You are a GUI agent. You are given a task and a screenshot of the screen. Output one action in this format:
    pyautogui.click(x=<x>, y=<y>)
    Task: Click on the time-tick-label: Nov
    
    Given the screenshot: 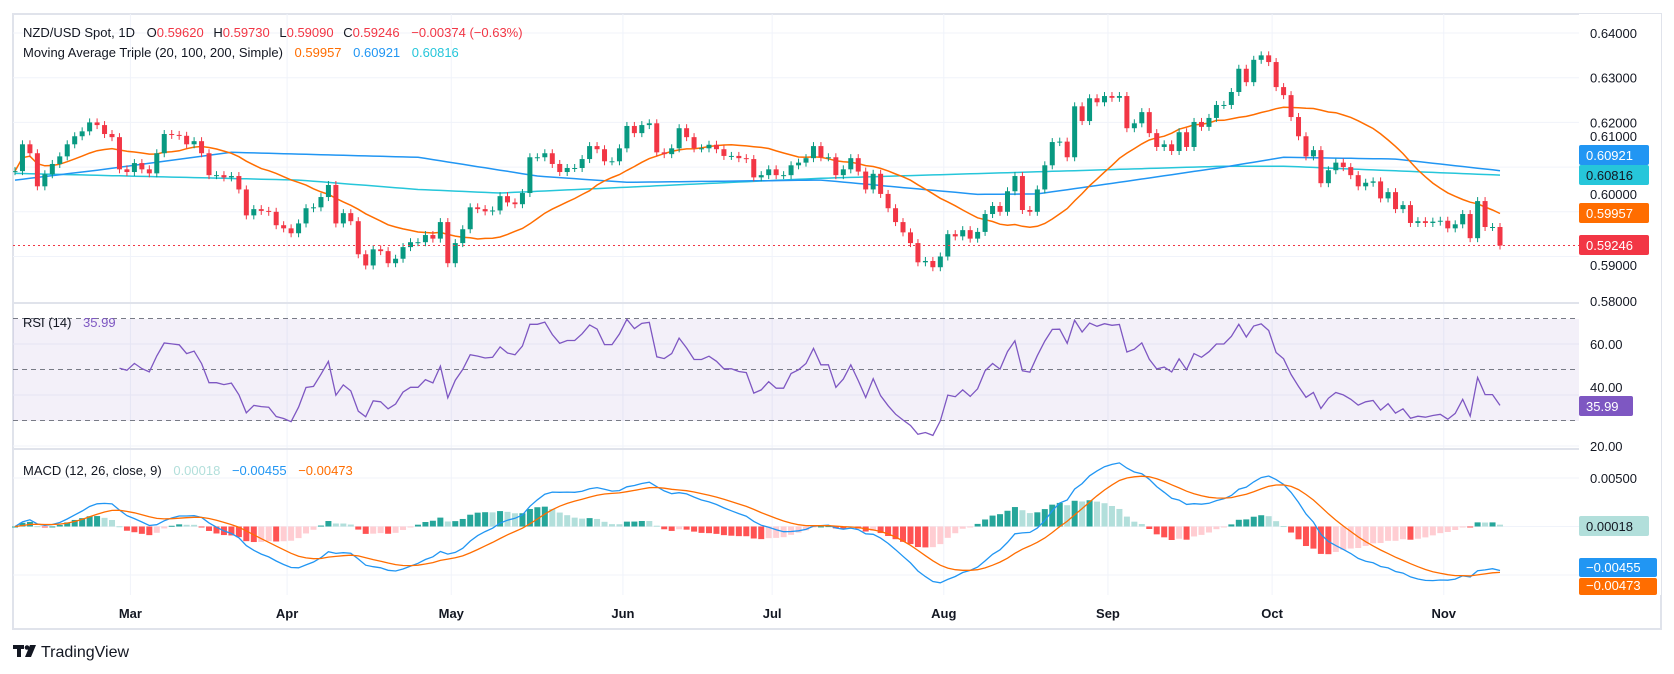 What is the action you would take?
    pyautogui.click(x=1443, y=613)
    